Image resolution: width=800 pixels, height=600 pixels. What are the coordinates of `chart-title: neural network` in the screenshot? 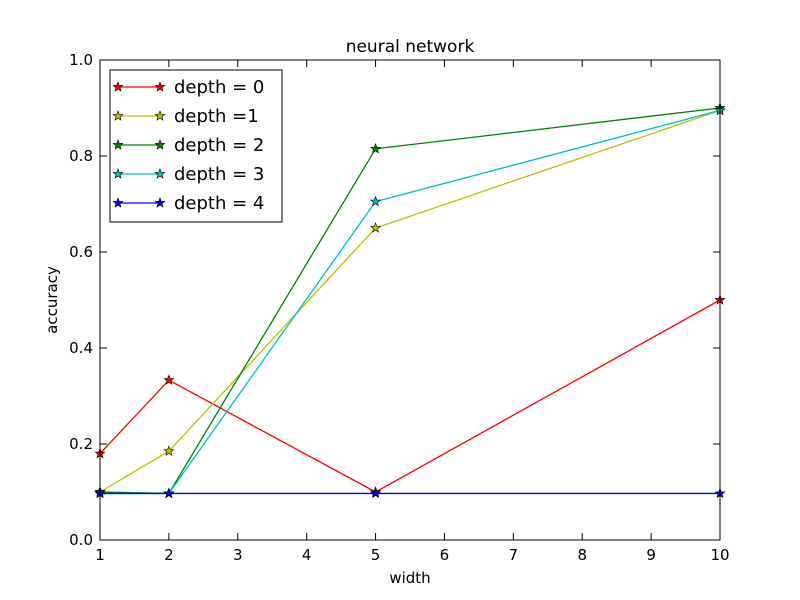 It's located at (410, 47).